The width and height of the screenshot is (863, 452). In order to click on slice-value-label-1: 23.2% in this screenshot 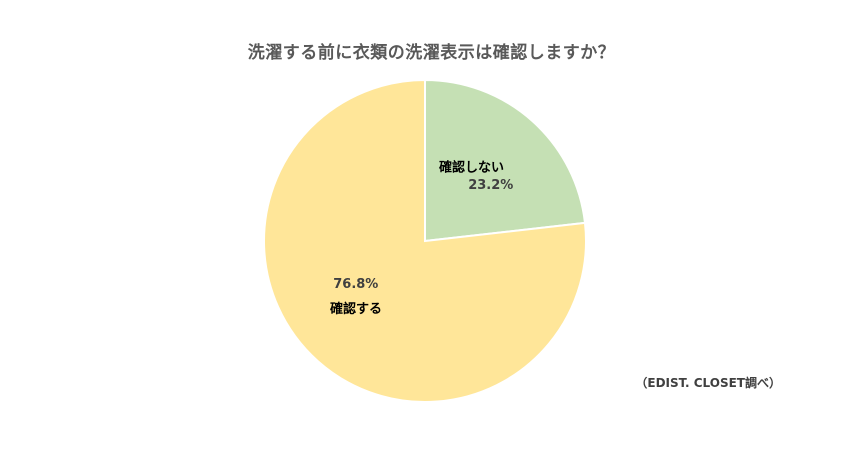, I will do `click(490, 185)`.